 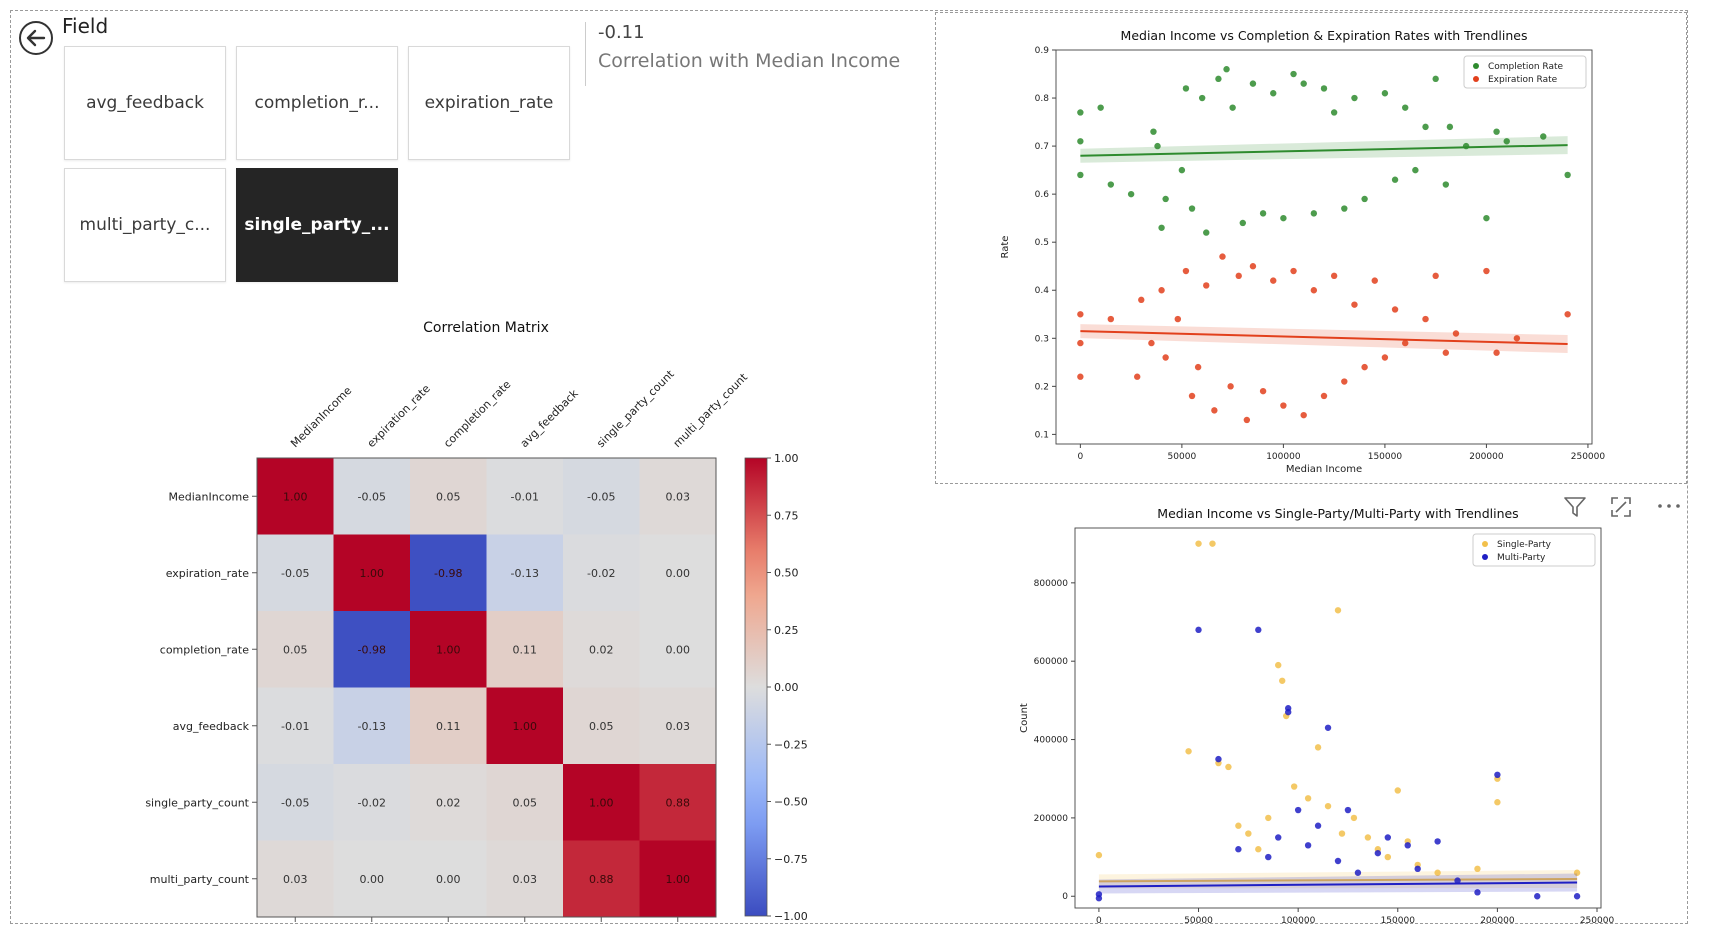 I want to click on colorbar-tick-label: −1.00, so click(x=791, y=916).